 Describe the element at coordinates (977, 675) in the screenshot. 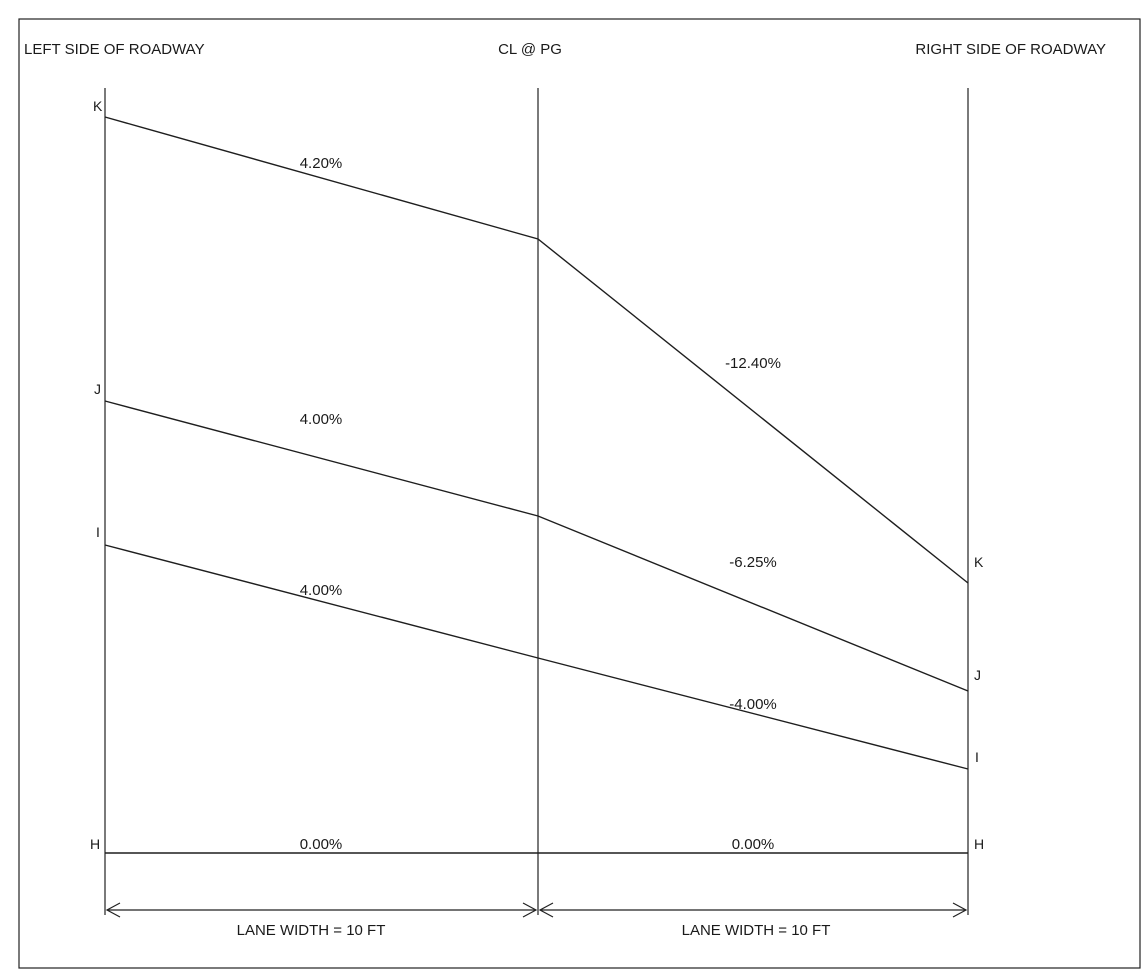

I see `point-j-right: J` at that location.